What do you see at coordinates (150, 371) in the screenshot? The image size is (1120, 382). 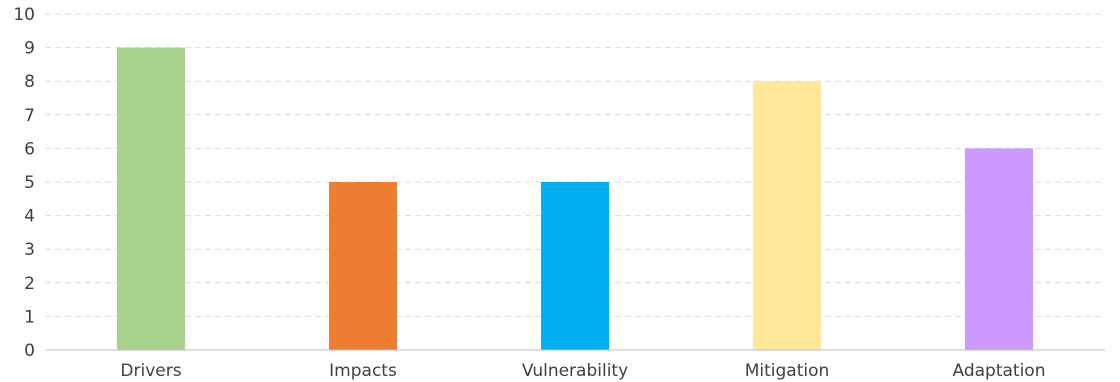 I see `x-tick-label: Drivers` at bounding box center [150, 371].